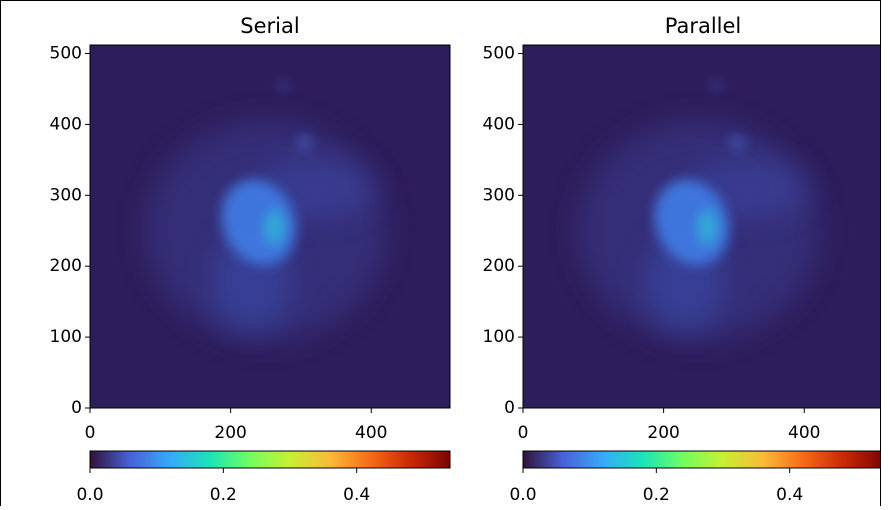  Describe the element at coordinates (269, 26) in the screenshot. I see `chart-title: Serial` at that location.